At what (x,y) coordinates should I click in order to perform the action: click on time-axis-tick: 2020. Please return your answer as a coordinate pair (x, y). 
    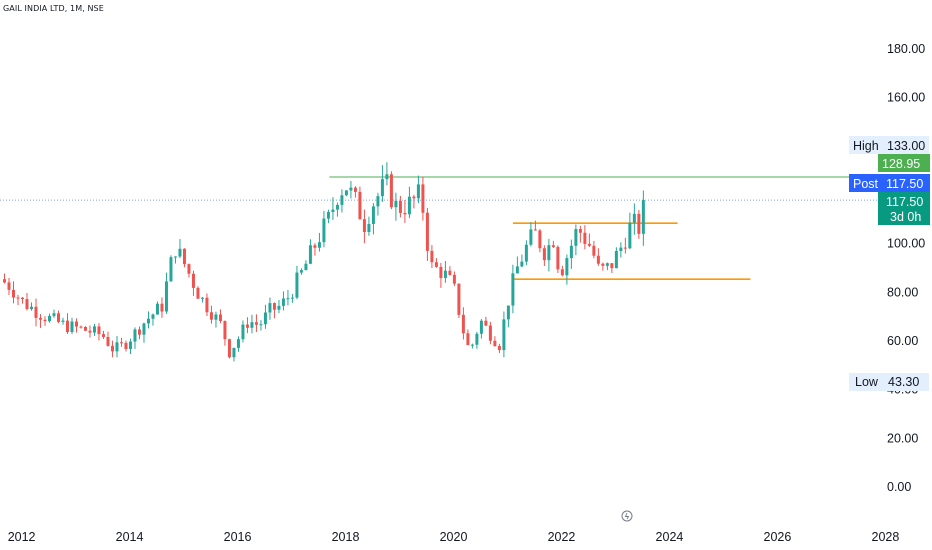
    Looking at the image, I should click on (454, 537).